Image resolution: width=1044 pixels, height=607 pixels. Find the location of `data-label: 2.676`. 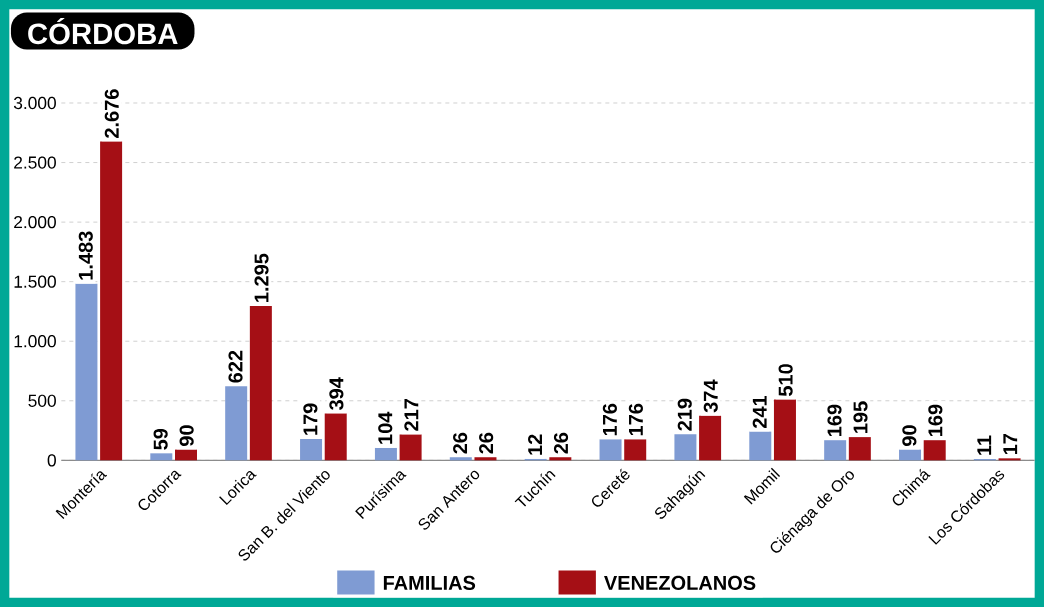

data-label: 2.676 is located at coordinates (111, 113).